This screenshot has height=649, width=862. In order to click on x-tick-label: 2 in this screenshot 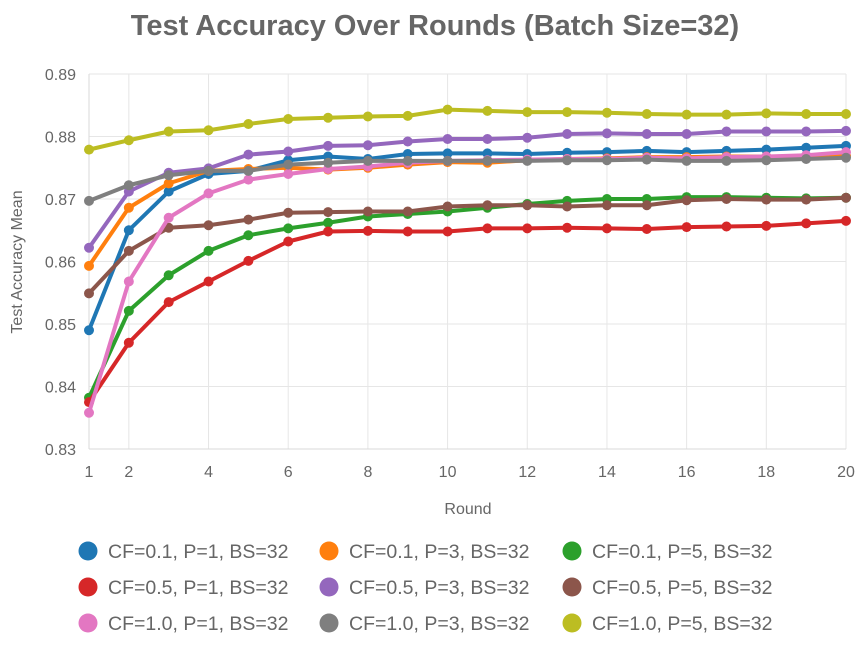, I will do `click(128, 472)`.